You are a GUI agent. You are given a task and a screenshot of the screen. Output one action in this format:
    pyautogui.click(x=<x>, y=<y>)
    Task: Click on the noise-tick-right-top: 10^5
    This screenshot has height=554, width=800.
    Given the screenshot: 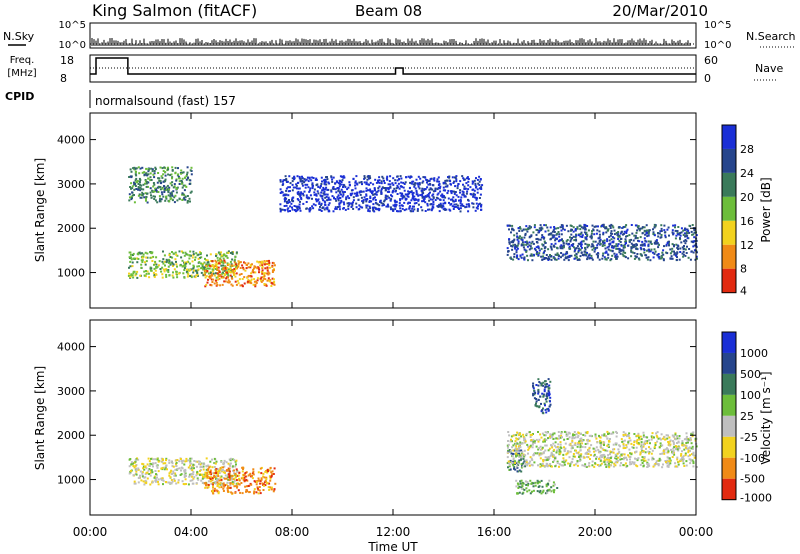 What is the action you would take?
    pyautogui.click(x=717, y=25)
    